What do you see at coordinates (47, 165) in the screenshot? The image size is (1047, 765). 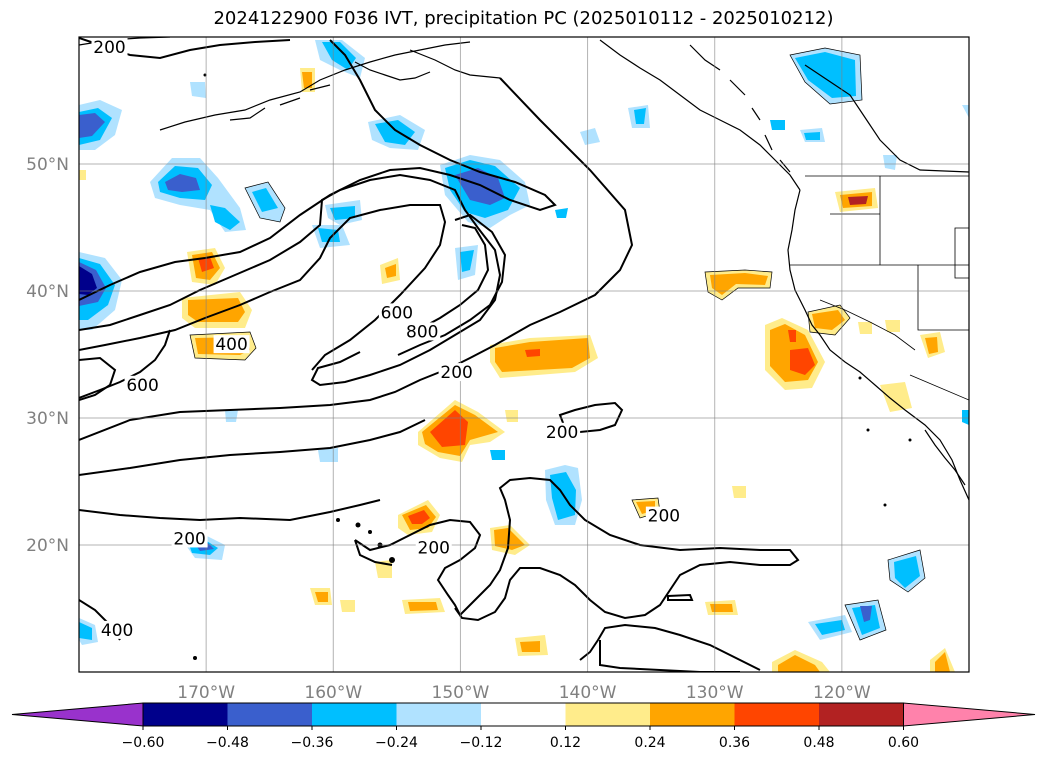 I see `lat-tick-label: 50°N` at bounding box center [47, 165].